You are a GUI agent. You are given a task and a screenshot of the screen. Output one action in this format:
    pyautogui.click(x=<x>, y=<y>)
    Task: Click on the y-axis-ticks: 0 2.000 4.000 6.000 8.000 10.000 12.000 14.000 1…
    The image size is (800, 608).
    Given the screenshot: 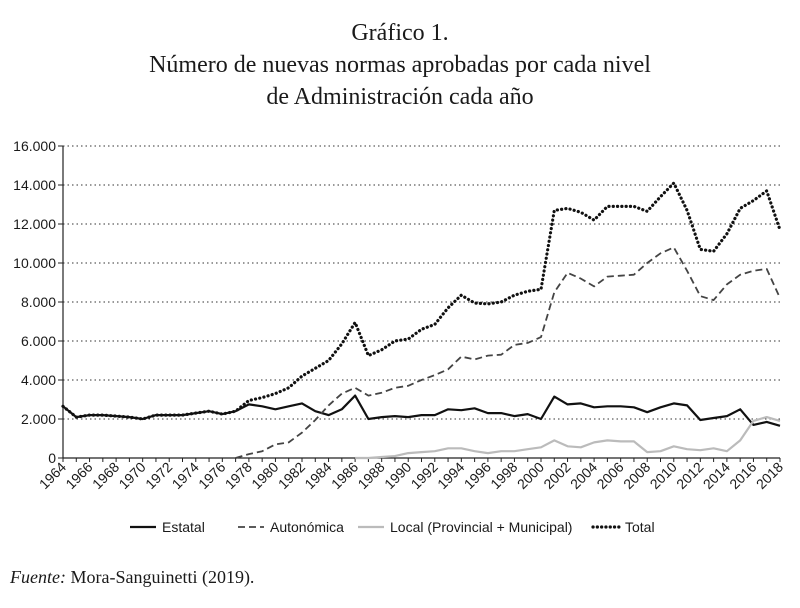 What is the action you would take?
    pyautogui.click(x=38, y=302)
    